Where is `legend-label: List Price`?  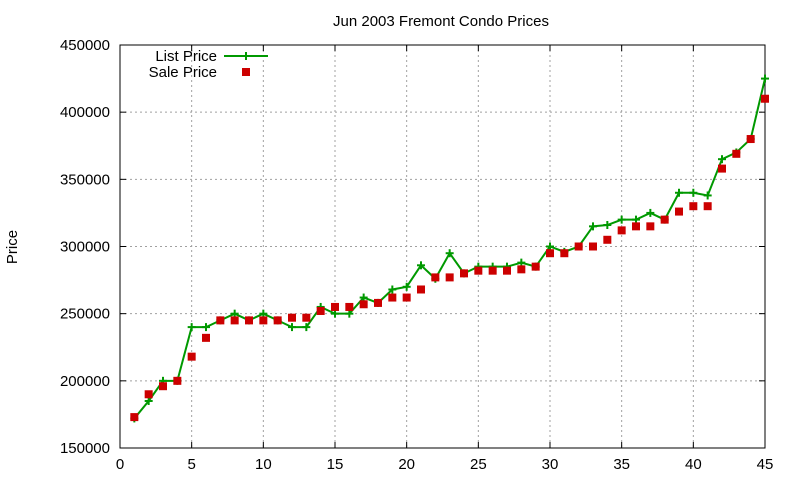
legend-label: List Price is located at coordinates (186, 56).